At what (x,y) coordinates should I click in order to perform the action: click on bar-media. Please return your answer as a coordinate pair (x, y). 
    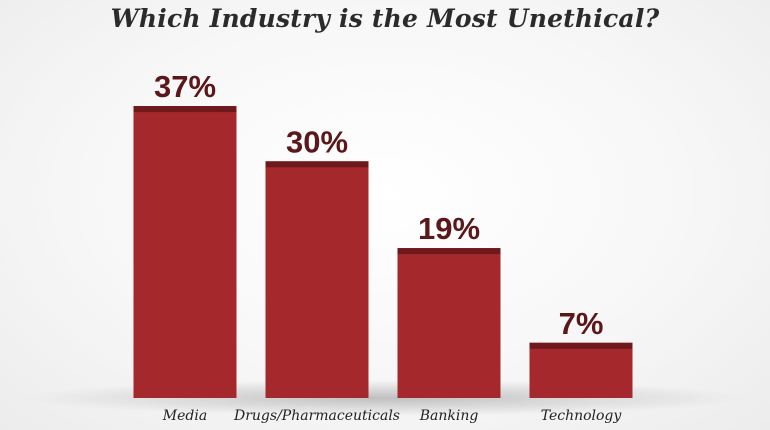
    Looking at the image, I should click on (185, 252).